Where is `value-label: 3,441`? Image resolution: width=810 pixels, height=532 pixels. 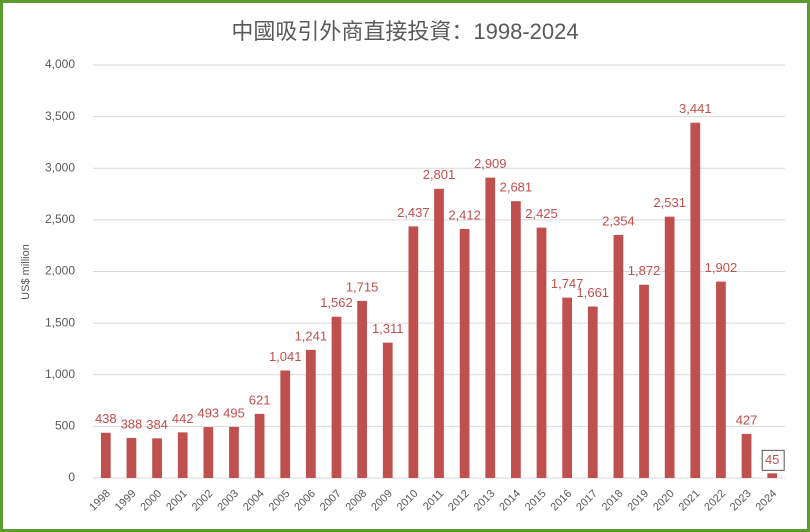
value-label: 3,441 is located at coordinates (695, 108).